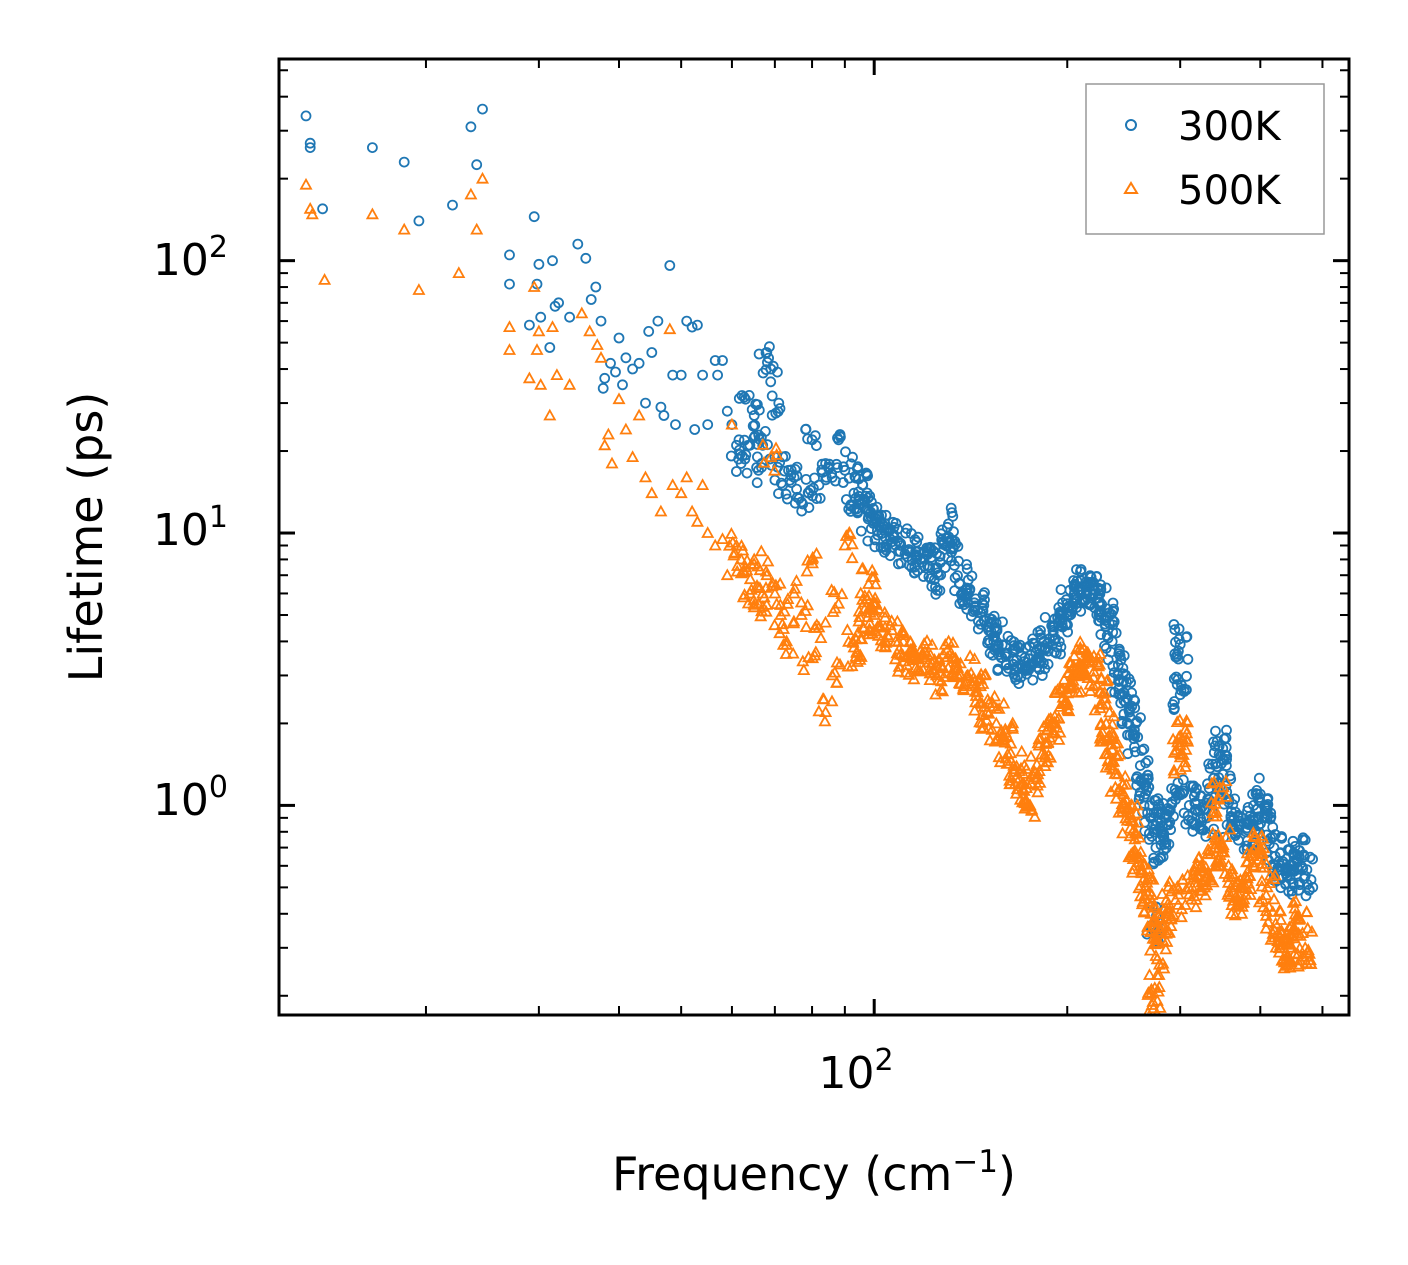 The width and height of the screenshot is (1408, 1265). I want to click on y-tick-label-1: 100, so click(190, 798).